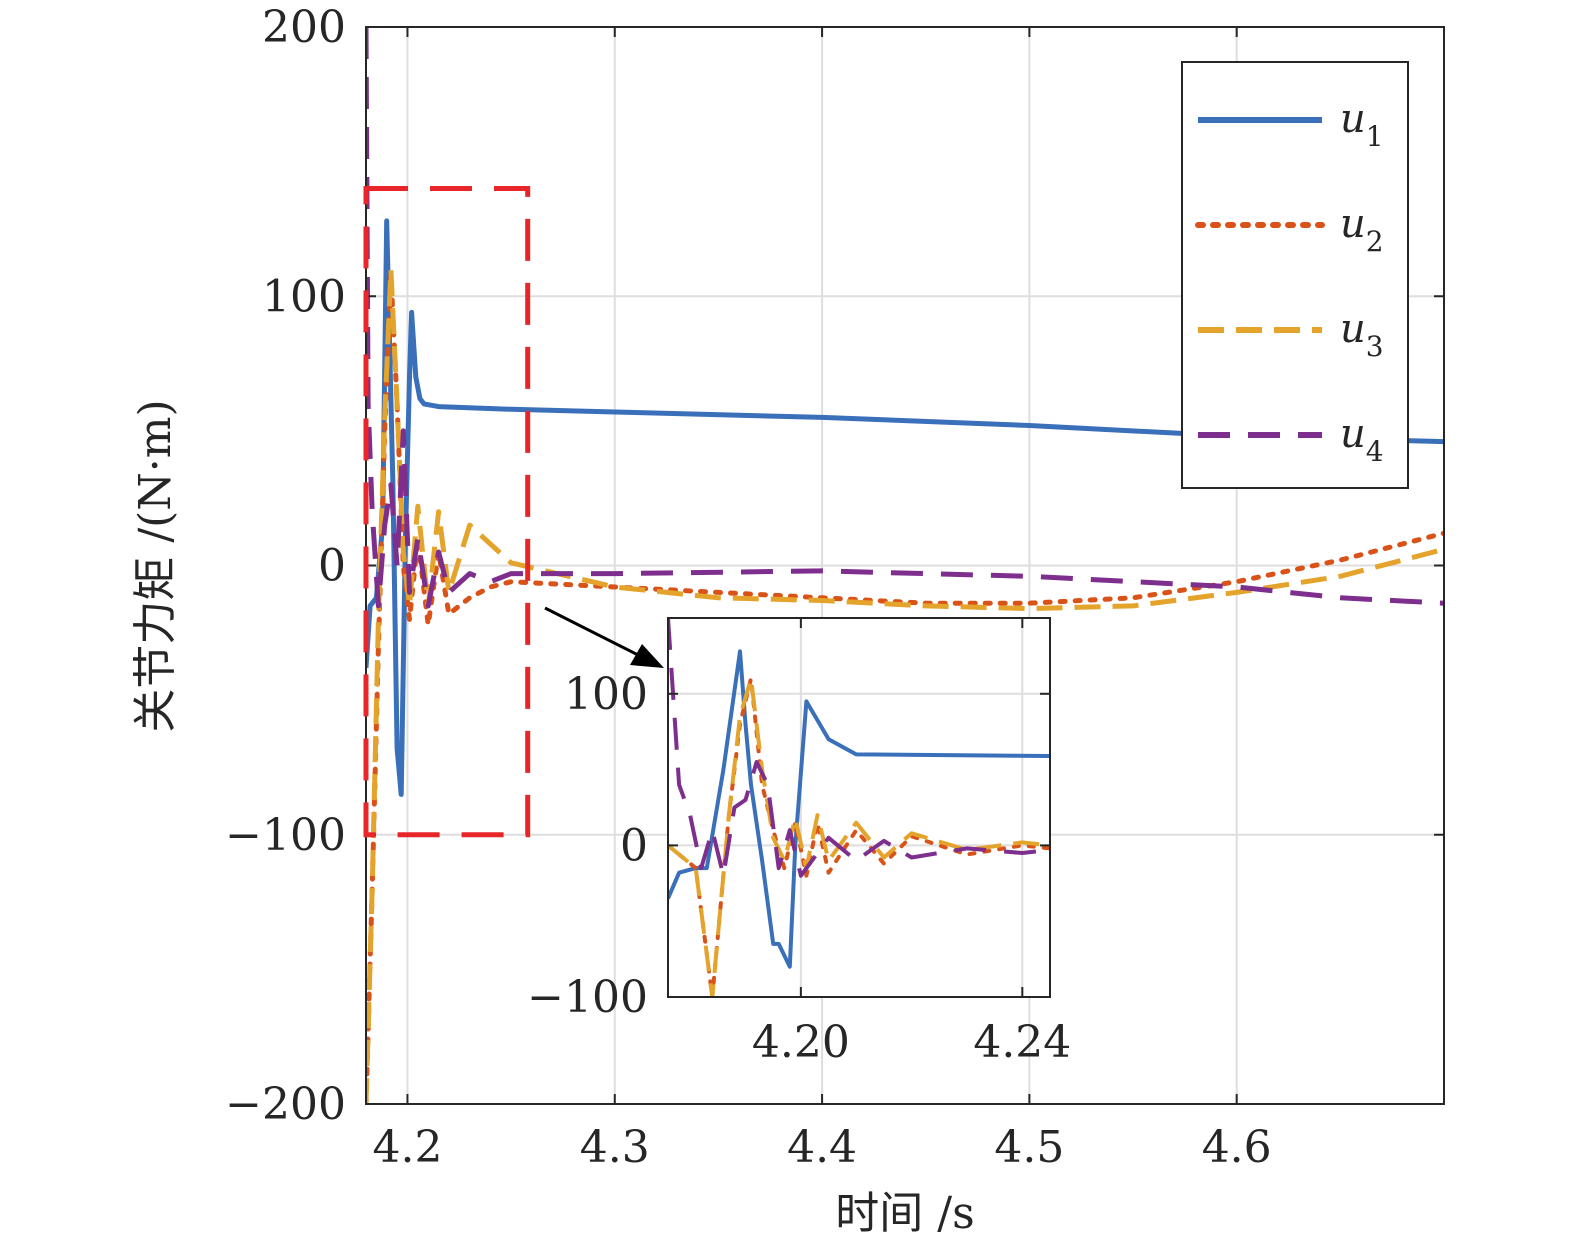  I want to click on inset-axes-frame, so click(859, 807).